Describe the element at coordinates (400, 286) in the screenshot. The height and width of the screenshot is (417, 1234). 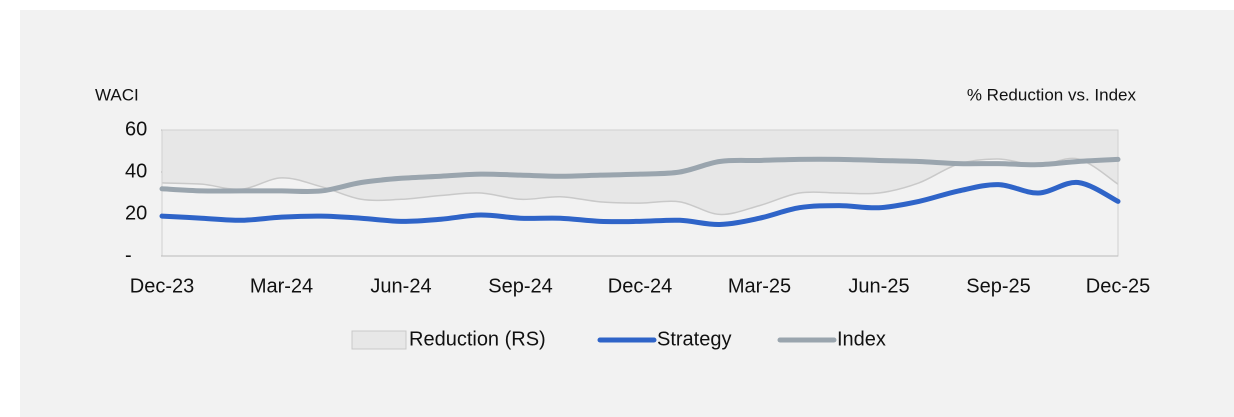
I see `x-tick-label: Jun-24` at that location.